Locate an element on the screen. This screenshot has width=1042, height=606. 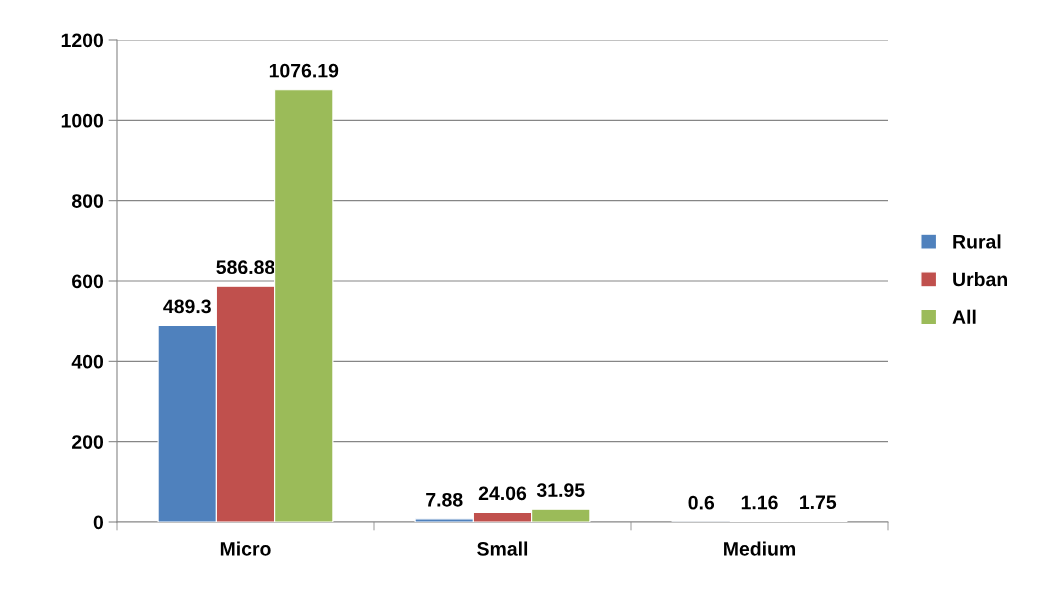
data-label: 7.88 is located at coordinates (444, 499).